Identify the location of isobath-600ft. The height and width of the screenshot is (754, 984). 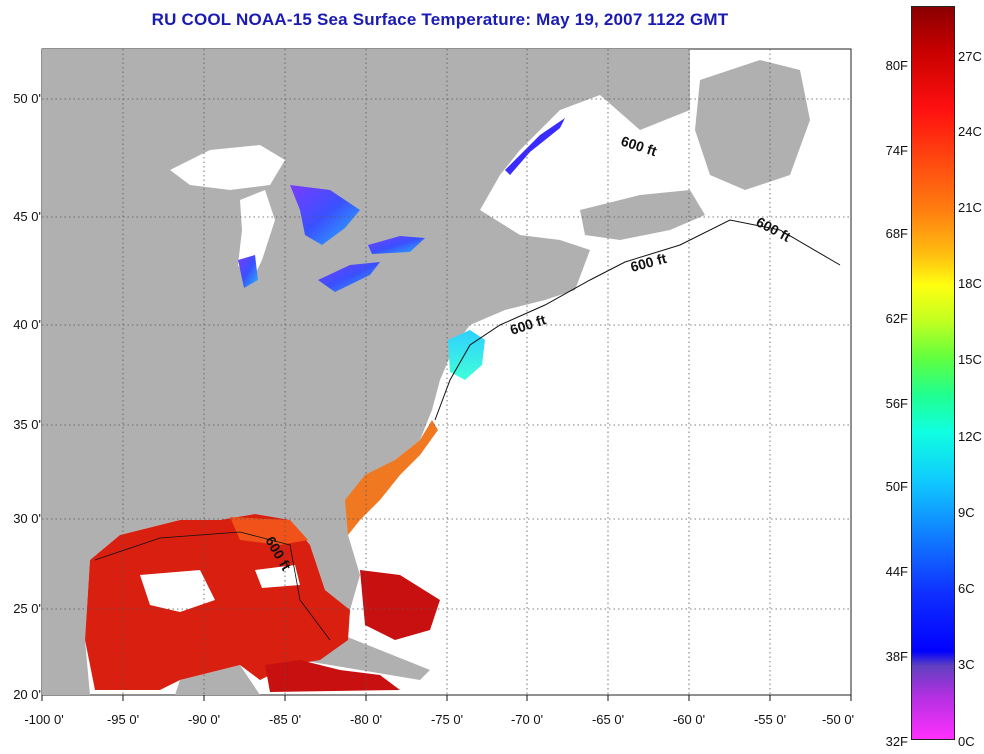
(637, 320).